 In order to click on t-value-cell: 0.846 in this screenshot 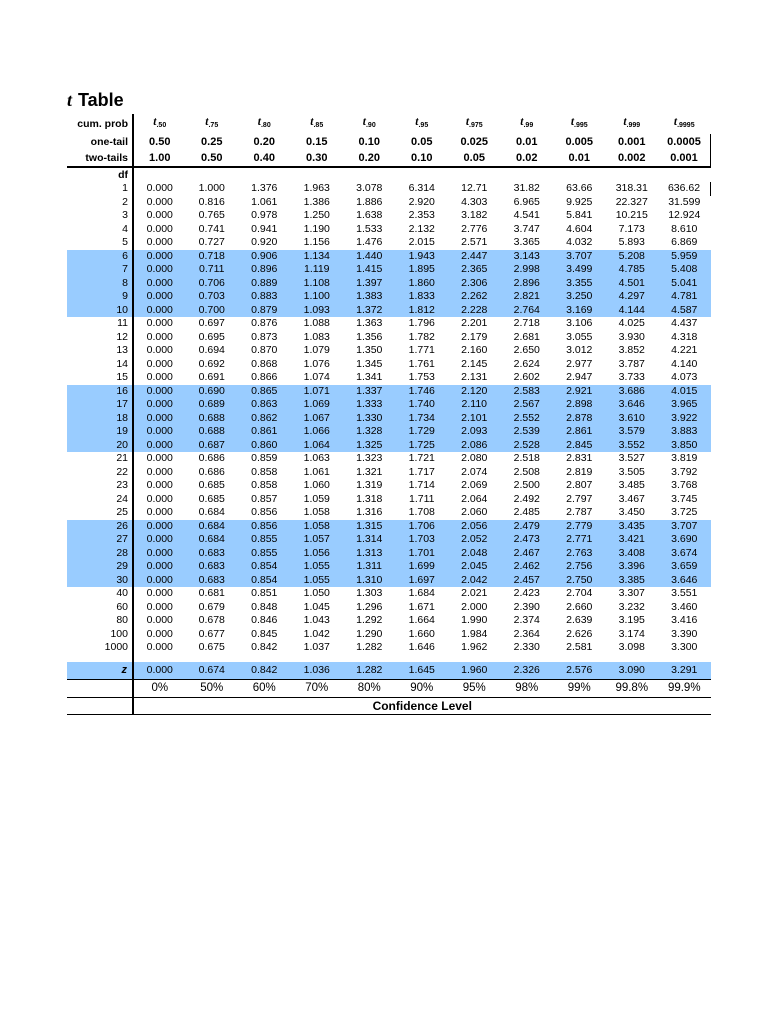, I will do `click(264, 620)`.